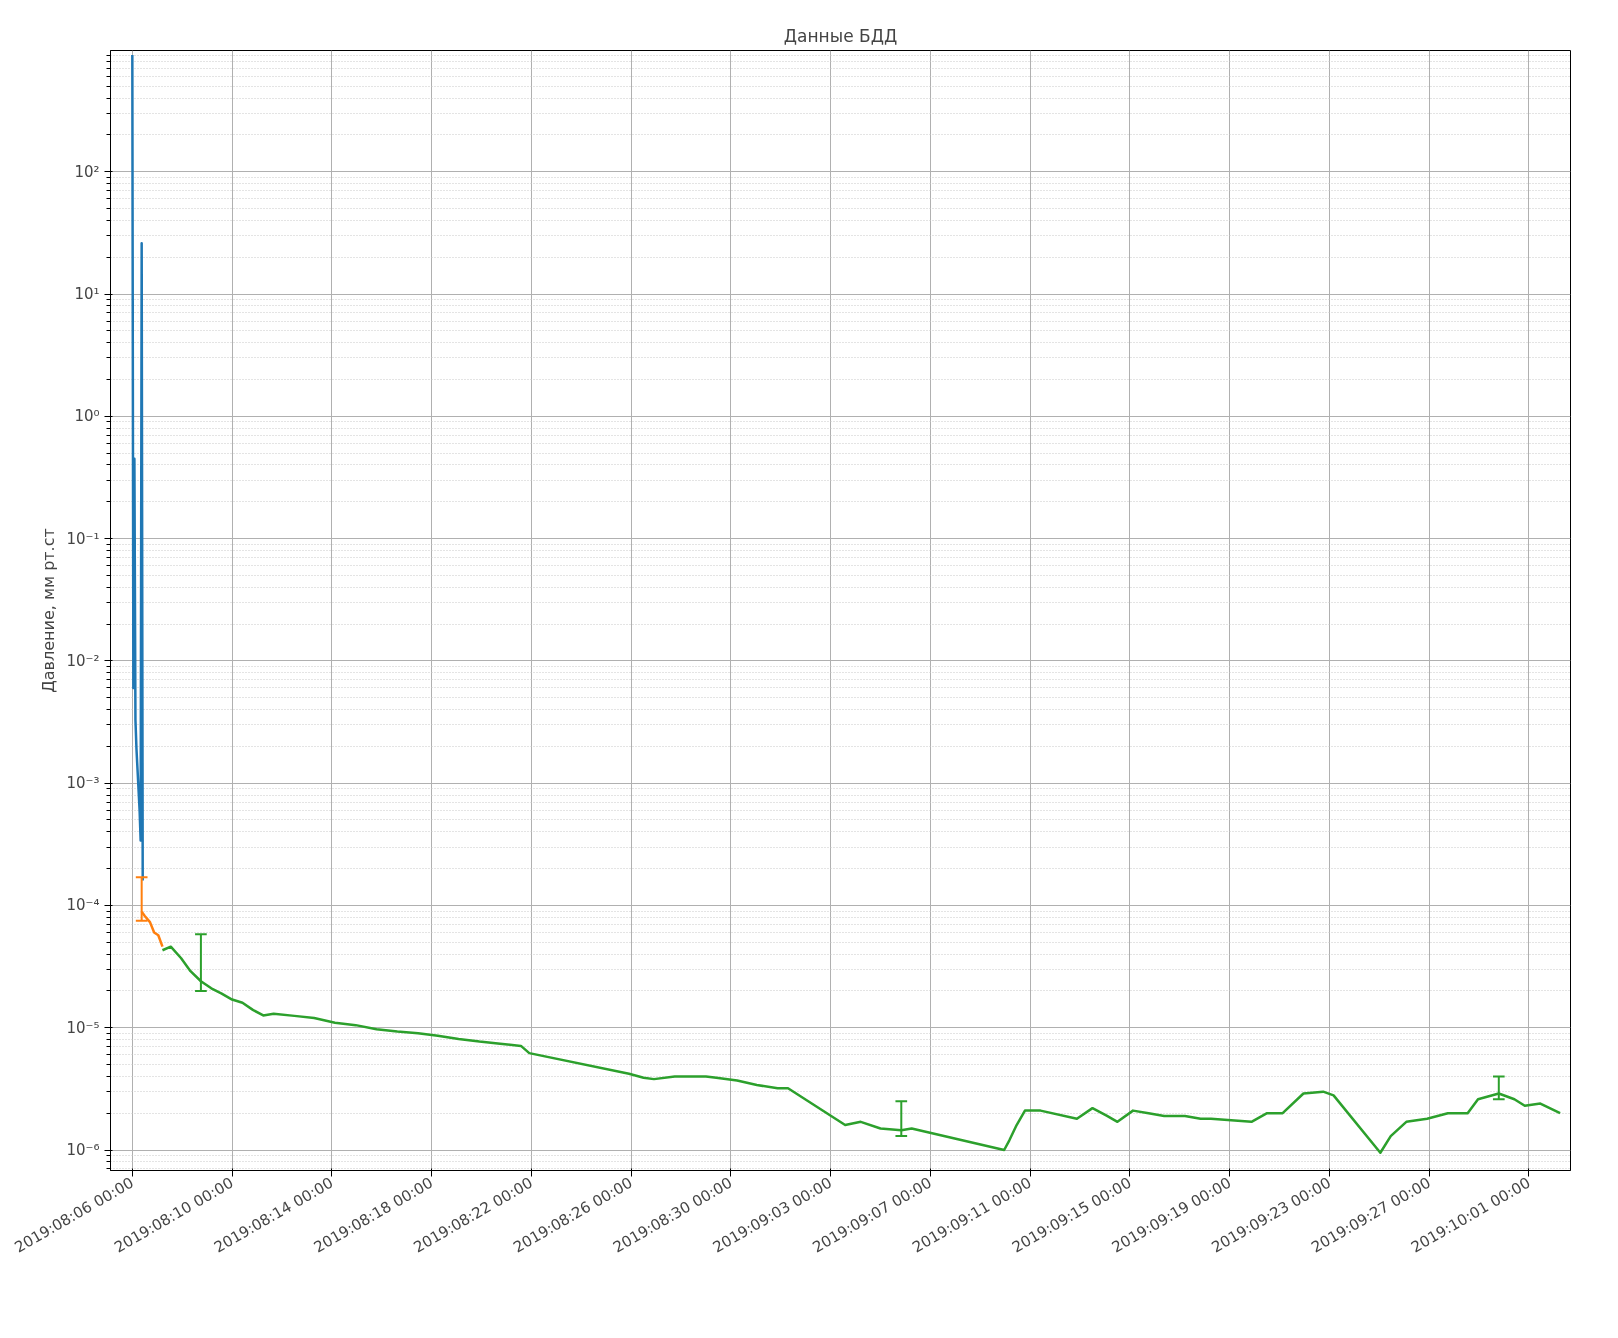 The width and height of the screenshot is (1618, 1338). I want to click on y-tick-label: 10⁰, so click(87, 416).